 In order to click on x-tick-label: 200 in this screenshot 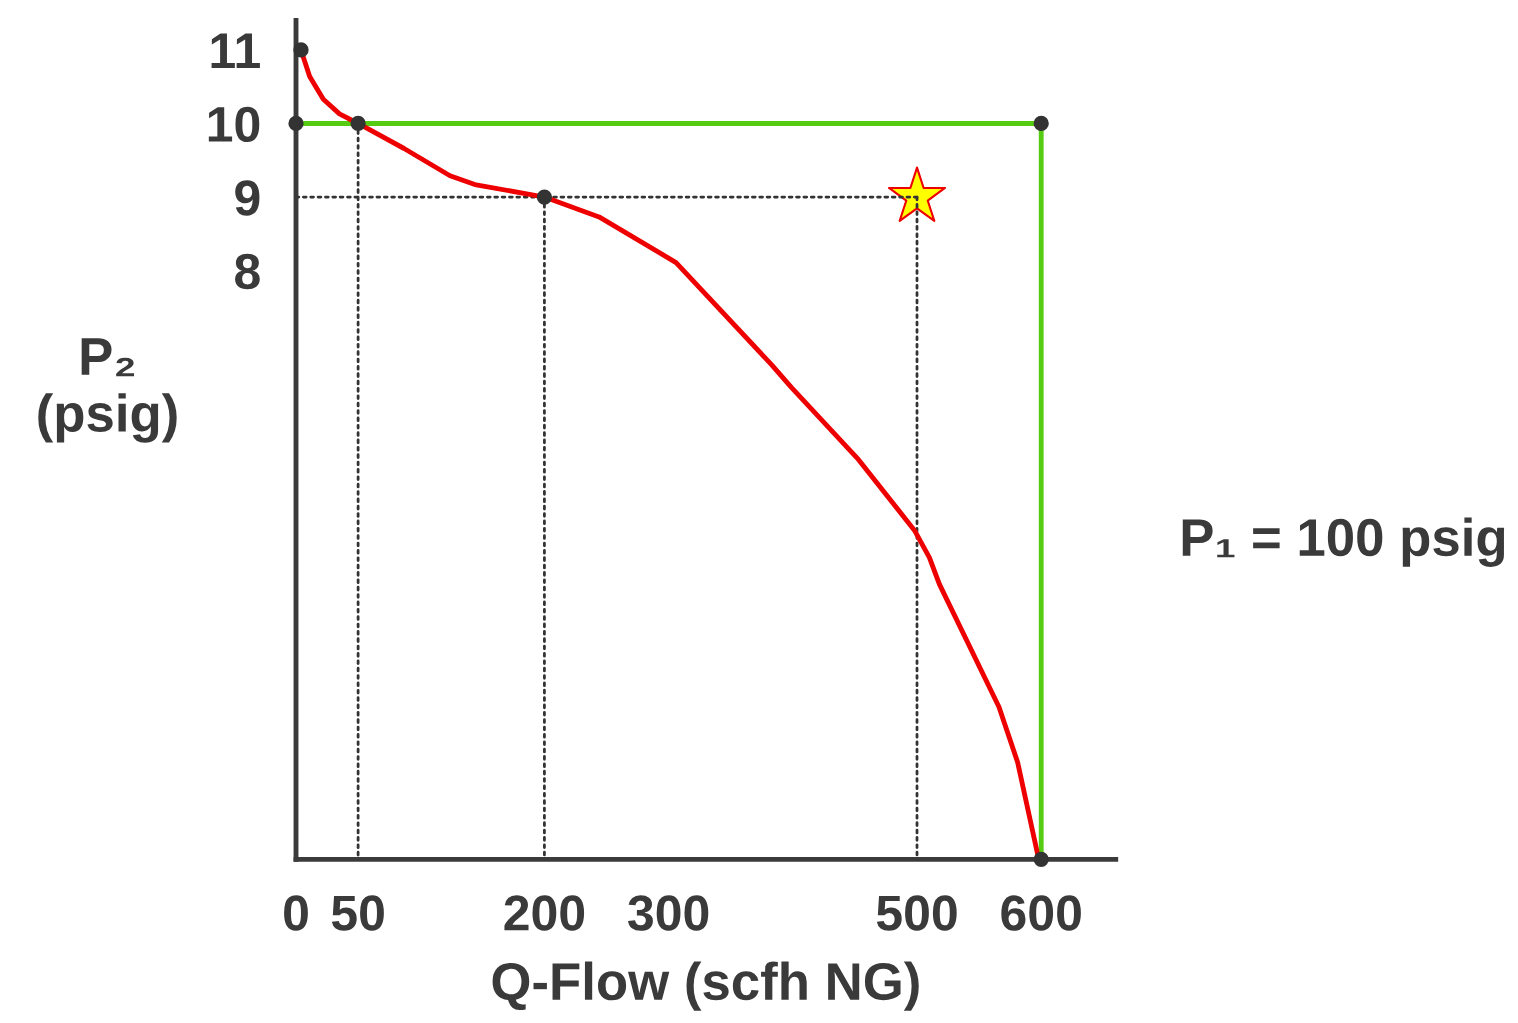, I will do `click(544, 913)`.